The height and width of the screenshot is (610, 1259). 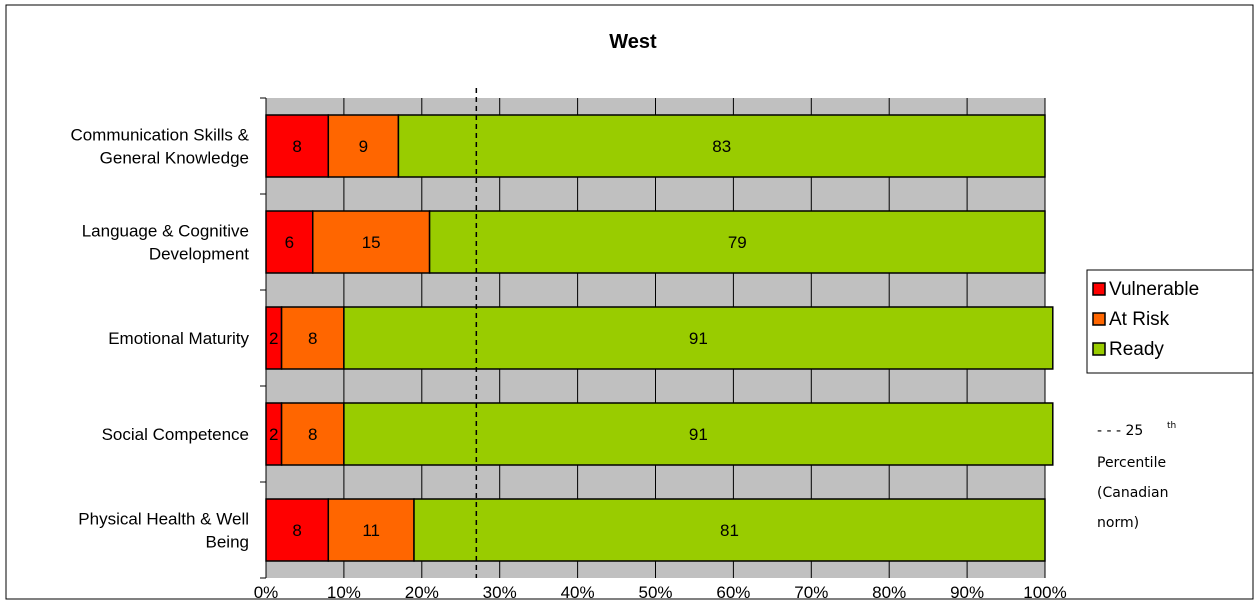 I want to click on legend-box, so click(x=1170, y=321).